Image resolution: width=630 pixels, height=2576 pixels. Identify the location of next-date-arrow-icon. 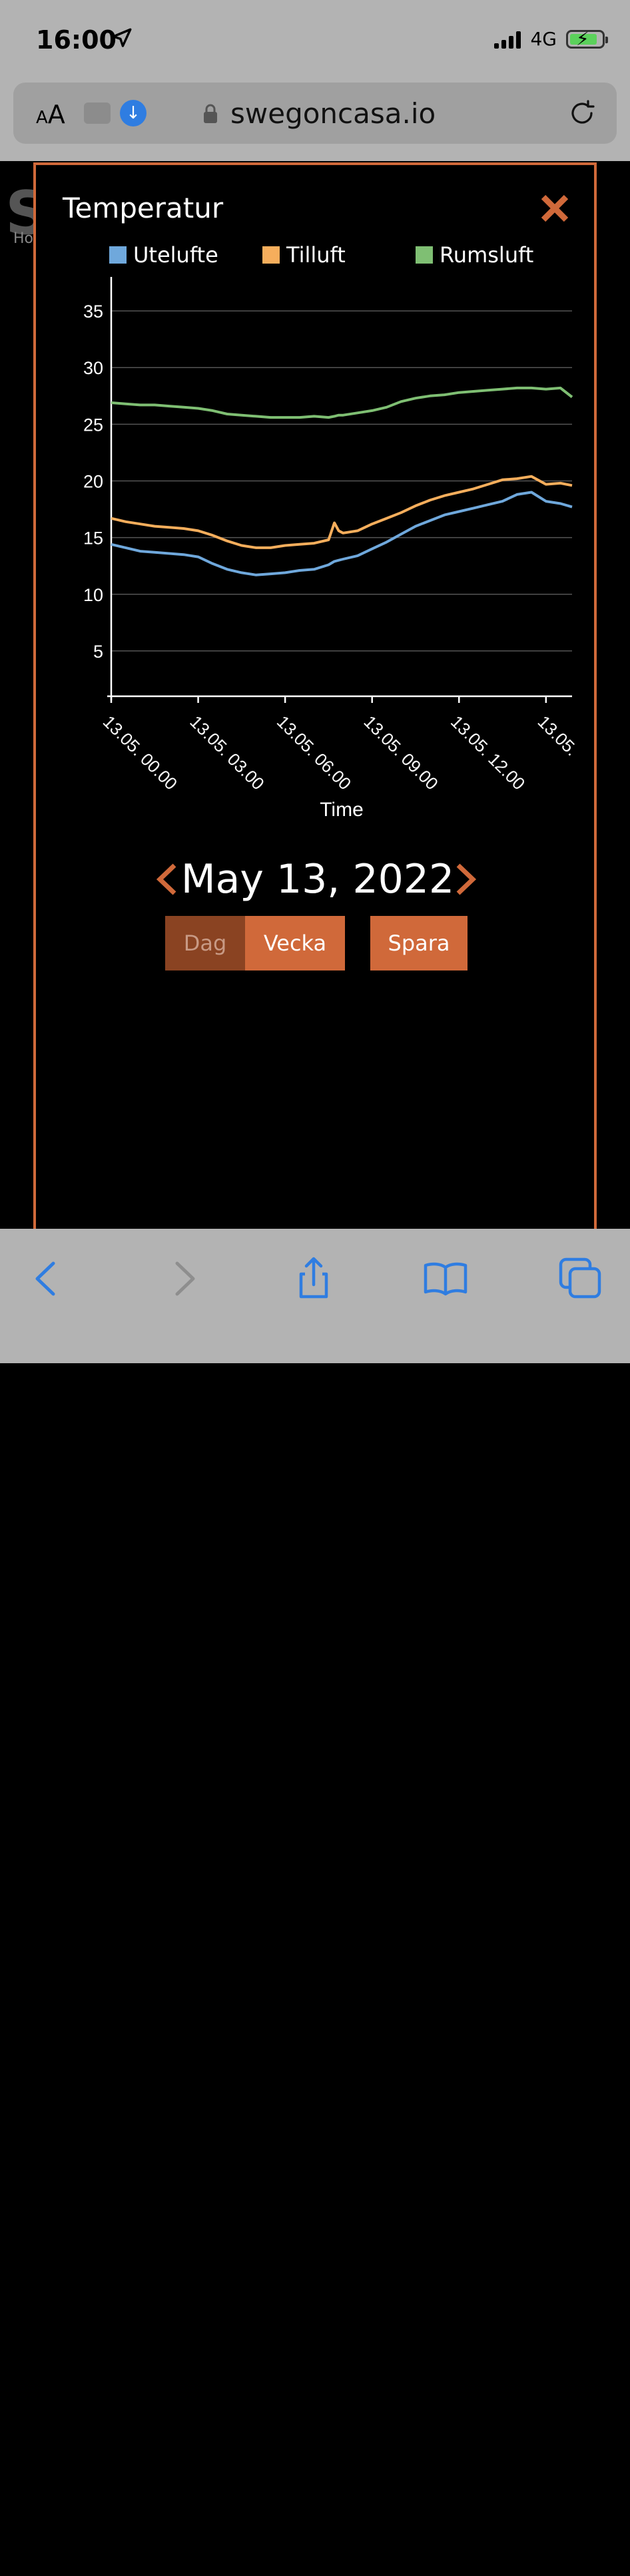
(466, 879).